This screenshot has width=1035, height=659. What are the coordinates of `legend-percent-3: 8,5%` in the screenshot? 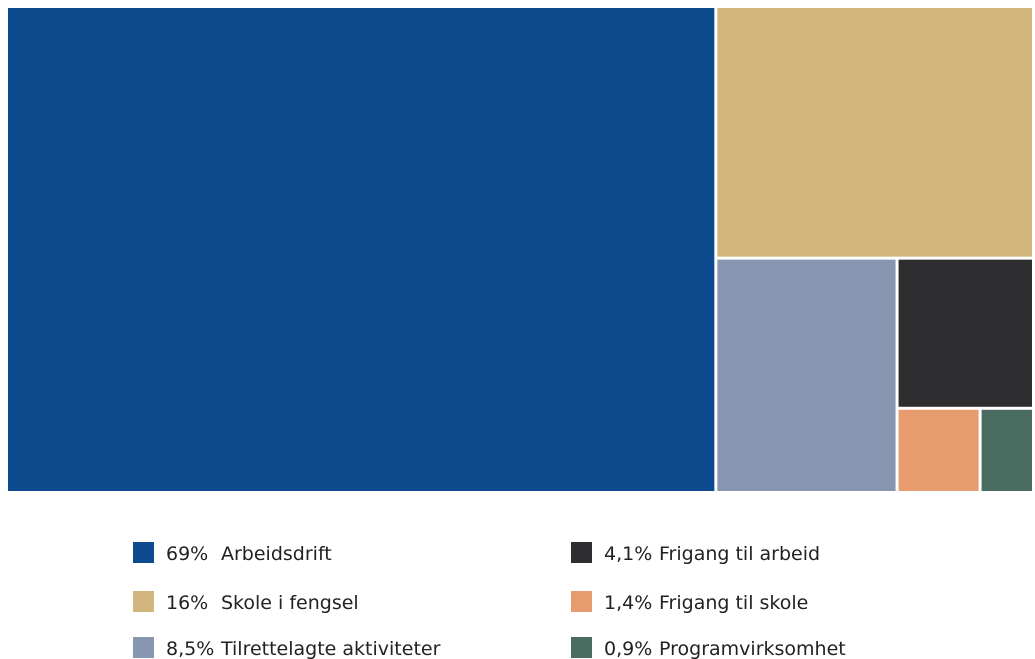 It's located at (190, 648).